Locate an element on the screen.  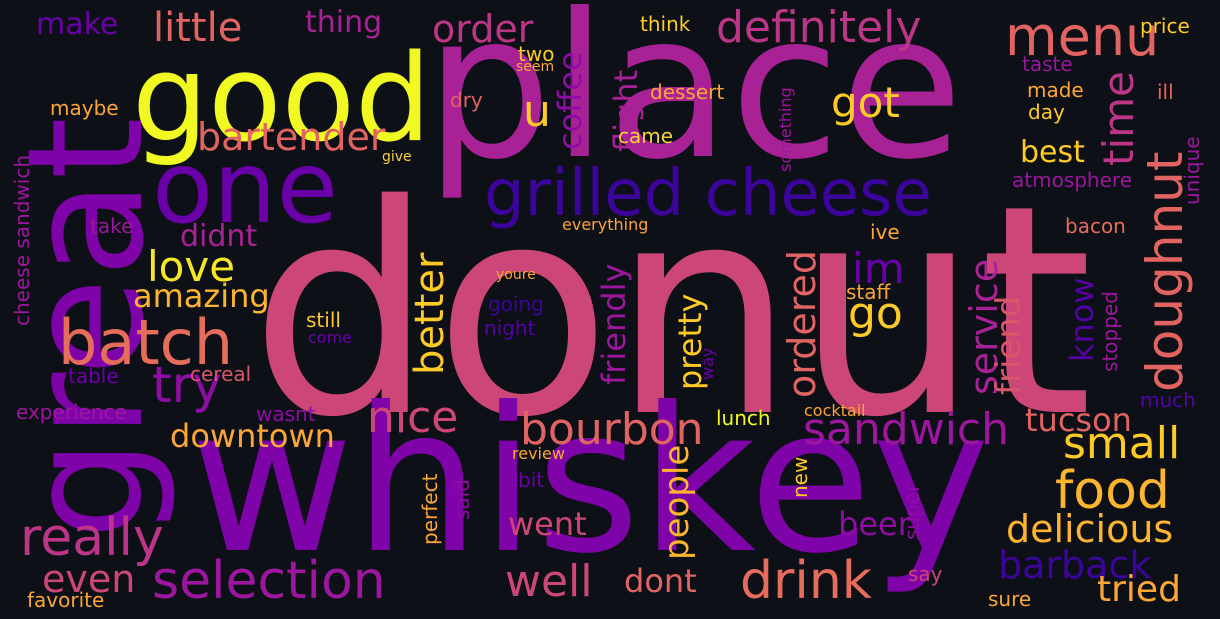
word-bacon: bacon is located at coordinates (1095, 226).